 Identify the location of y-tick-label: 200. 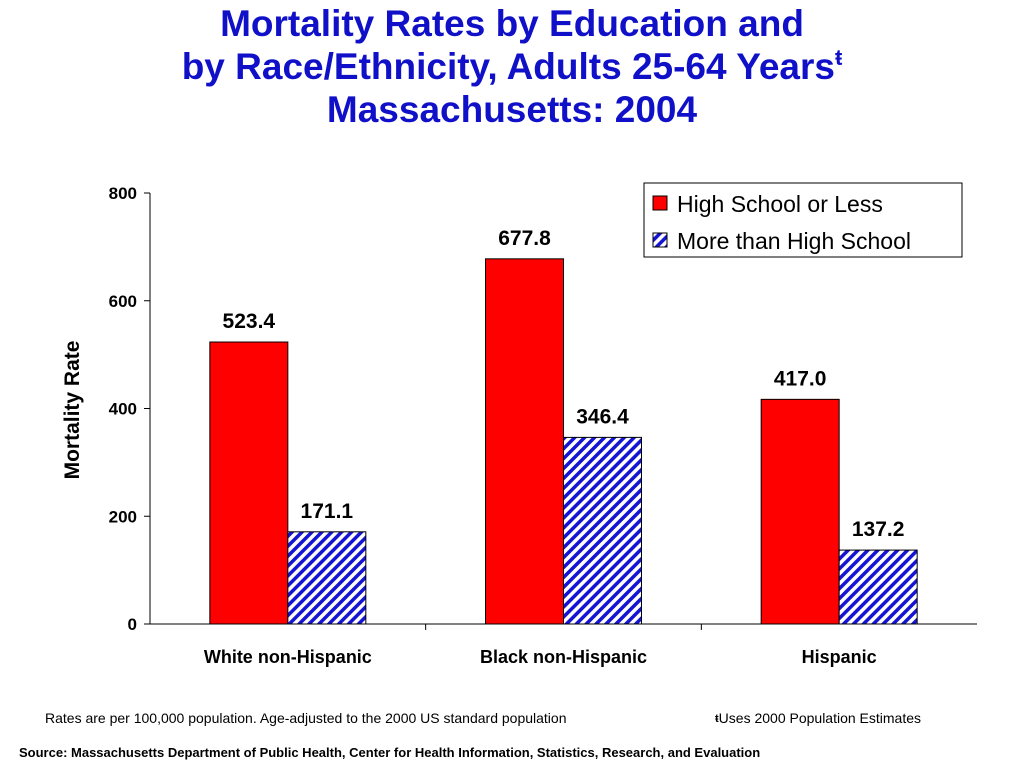
(123, 516).